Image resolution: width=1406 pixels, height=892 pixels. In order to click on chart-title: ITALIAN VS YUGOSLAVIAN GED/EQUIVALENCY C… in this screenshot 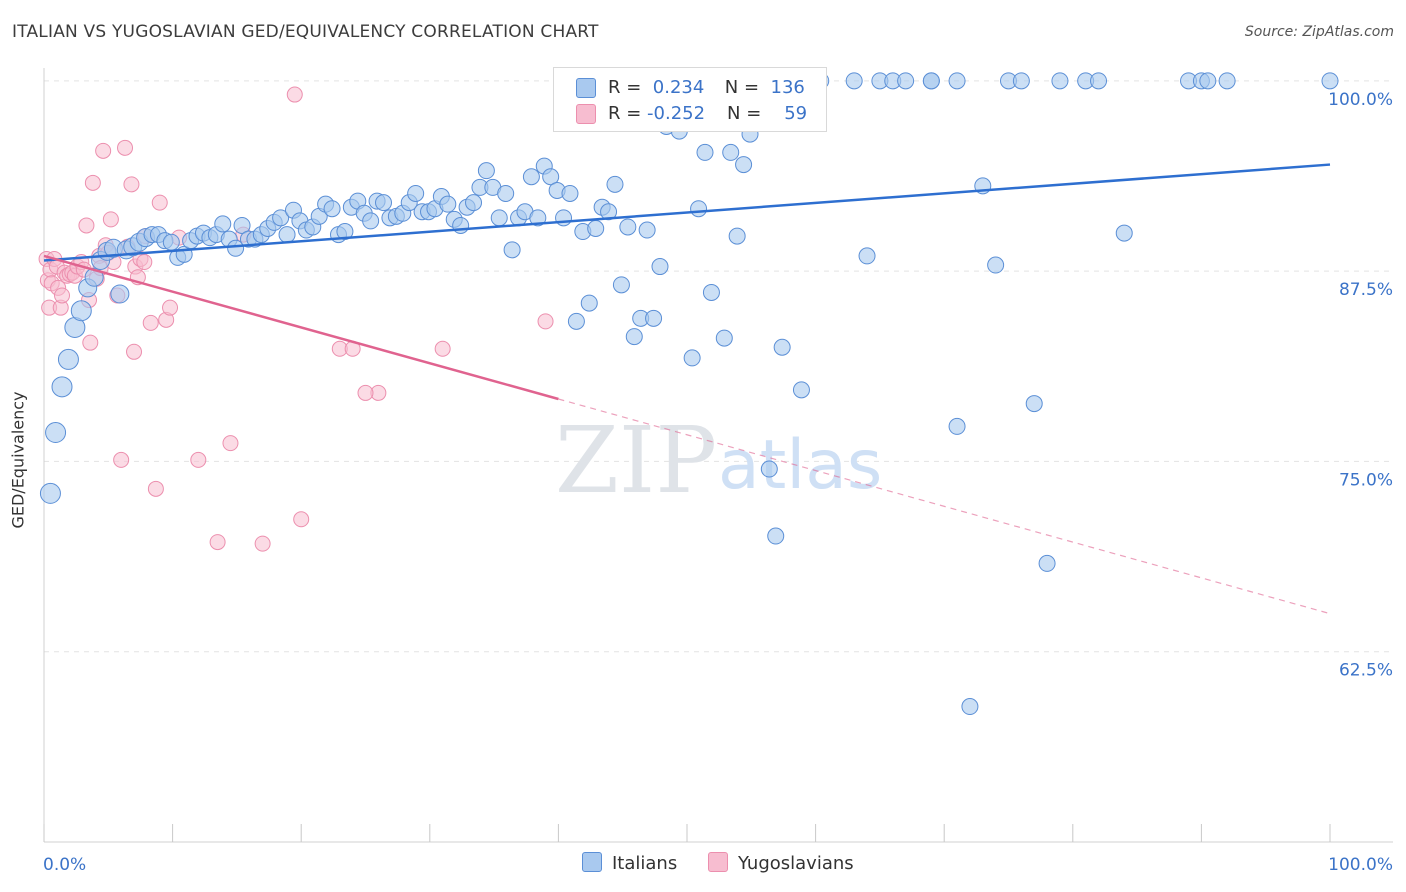, I will do `click(305, 32)`.